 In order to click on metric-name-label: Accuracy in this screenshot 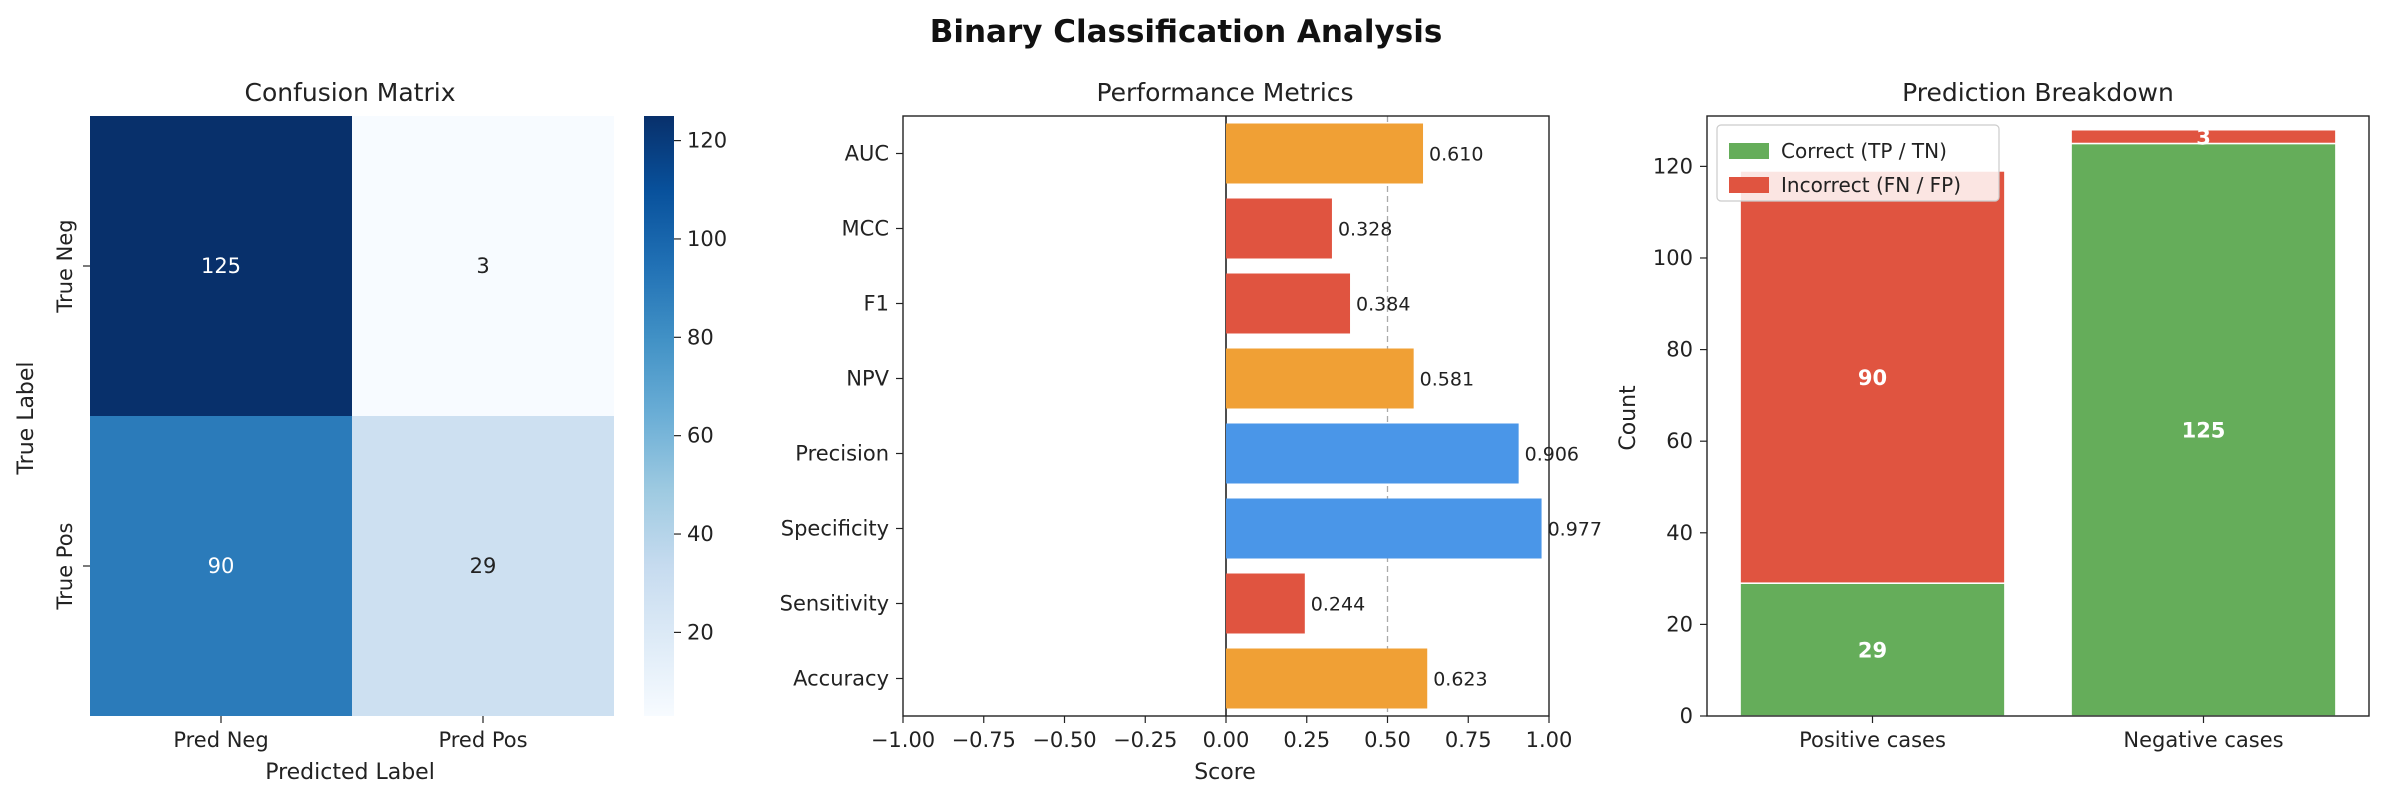, I will do `click(841, 679)`.